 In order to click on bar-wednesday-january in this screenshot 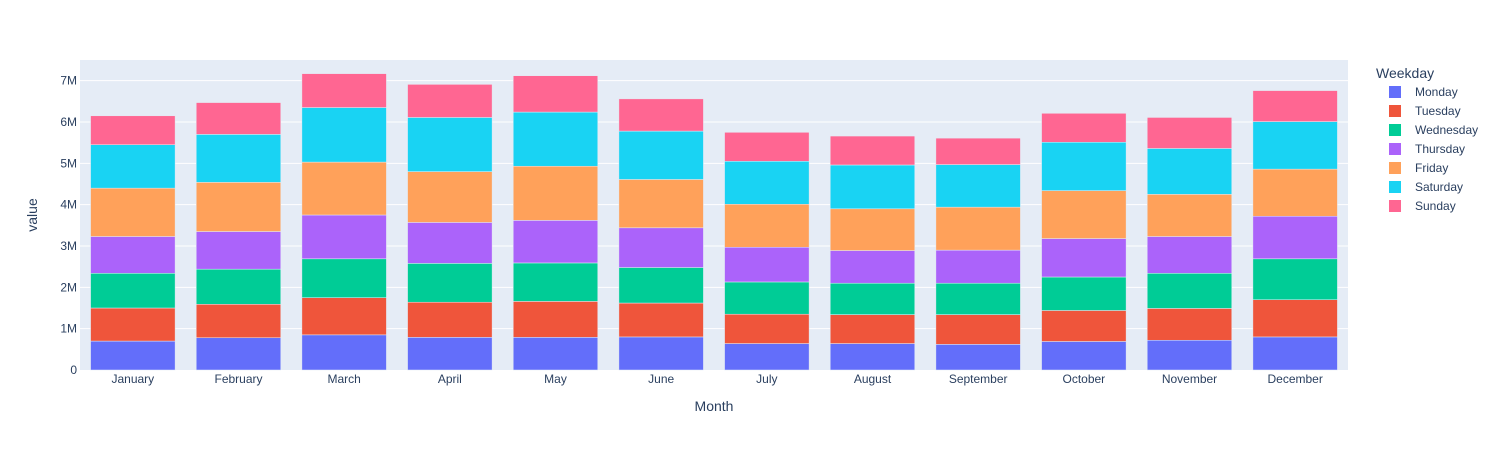, I will do `click(133, 291)`.